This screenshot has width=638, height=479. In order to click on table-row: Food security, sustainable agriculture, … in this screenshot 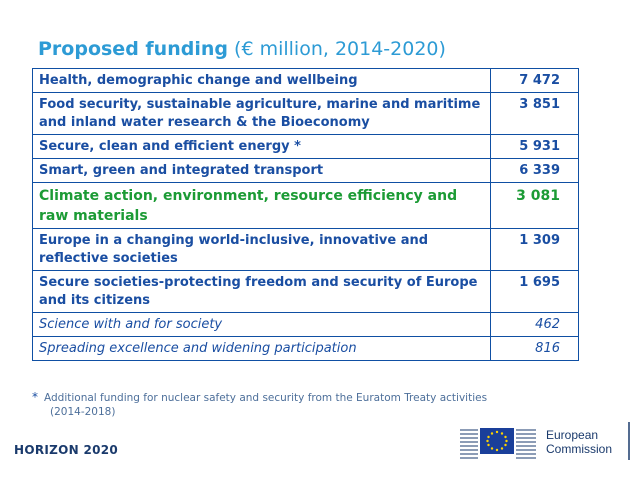, I will do `click(305, 113)`.